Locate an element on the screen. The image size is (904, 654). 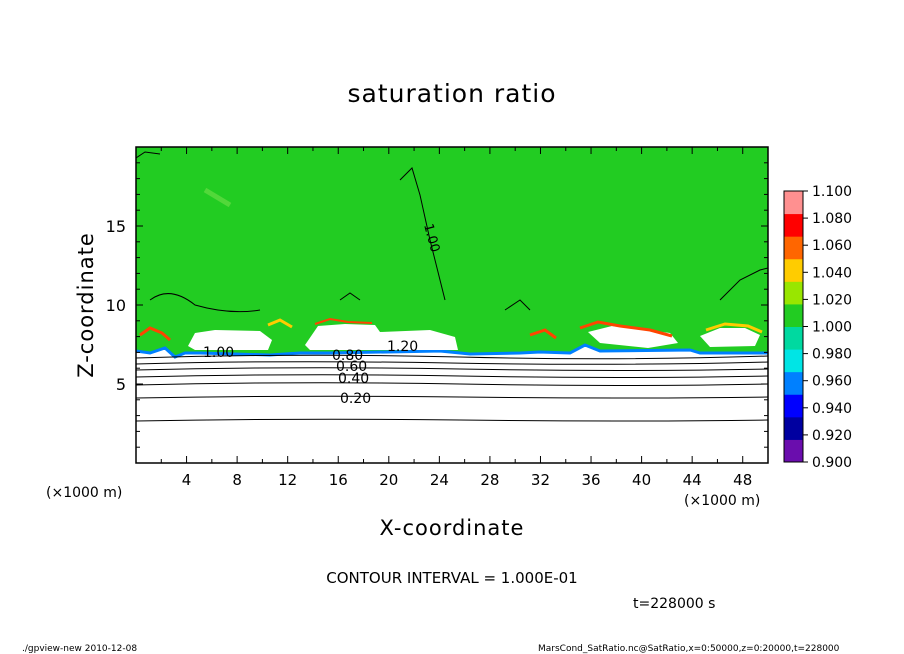
colorbar-label: 1.020 is located at coordinates (832, 300).